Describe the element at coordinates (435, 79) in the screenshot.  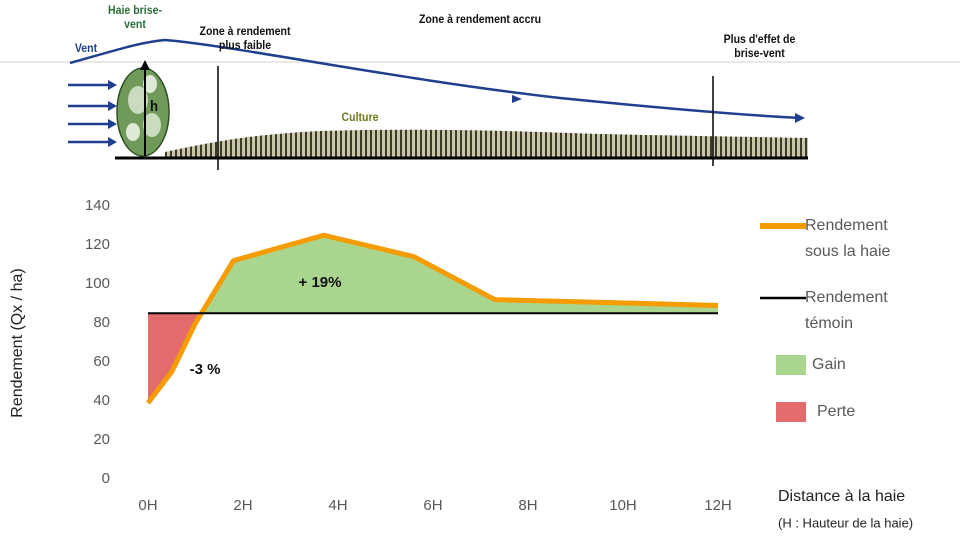
I see `wind-line` at that location.